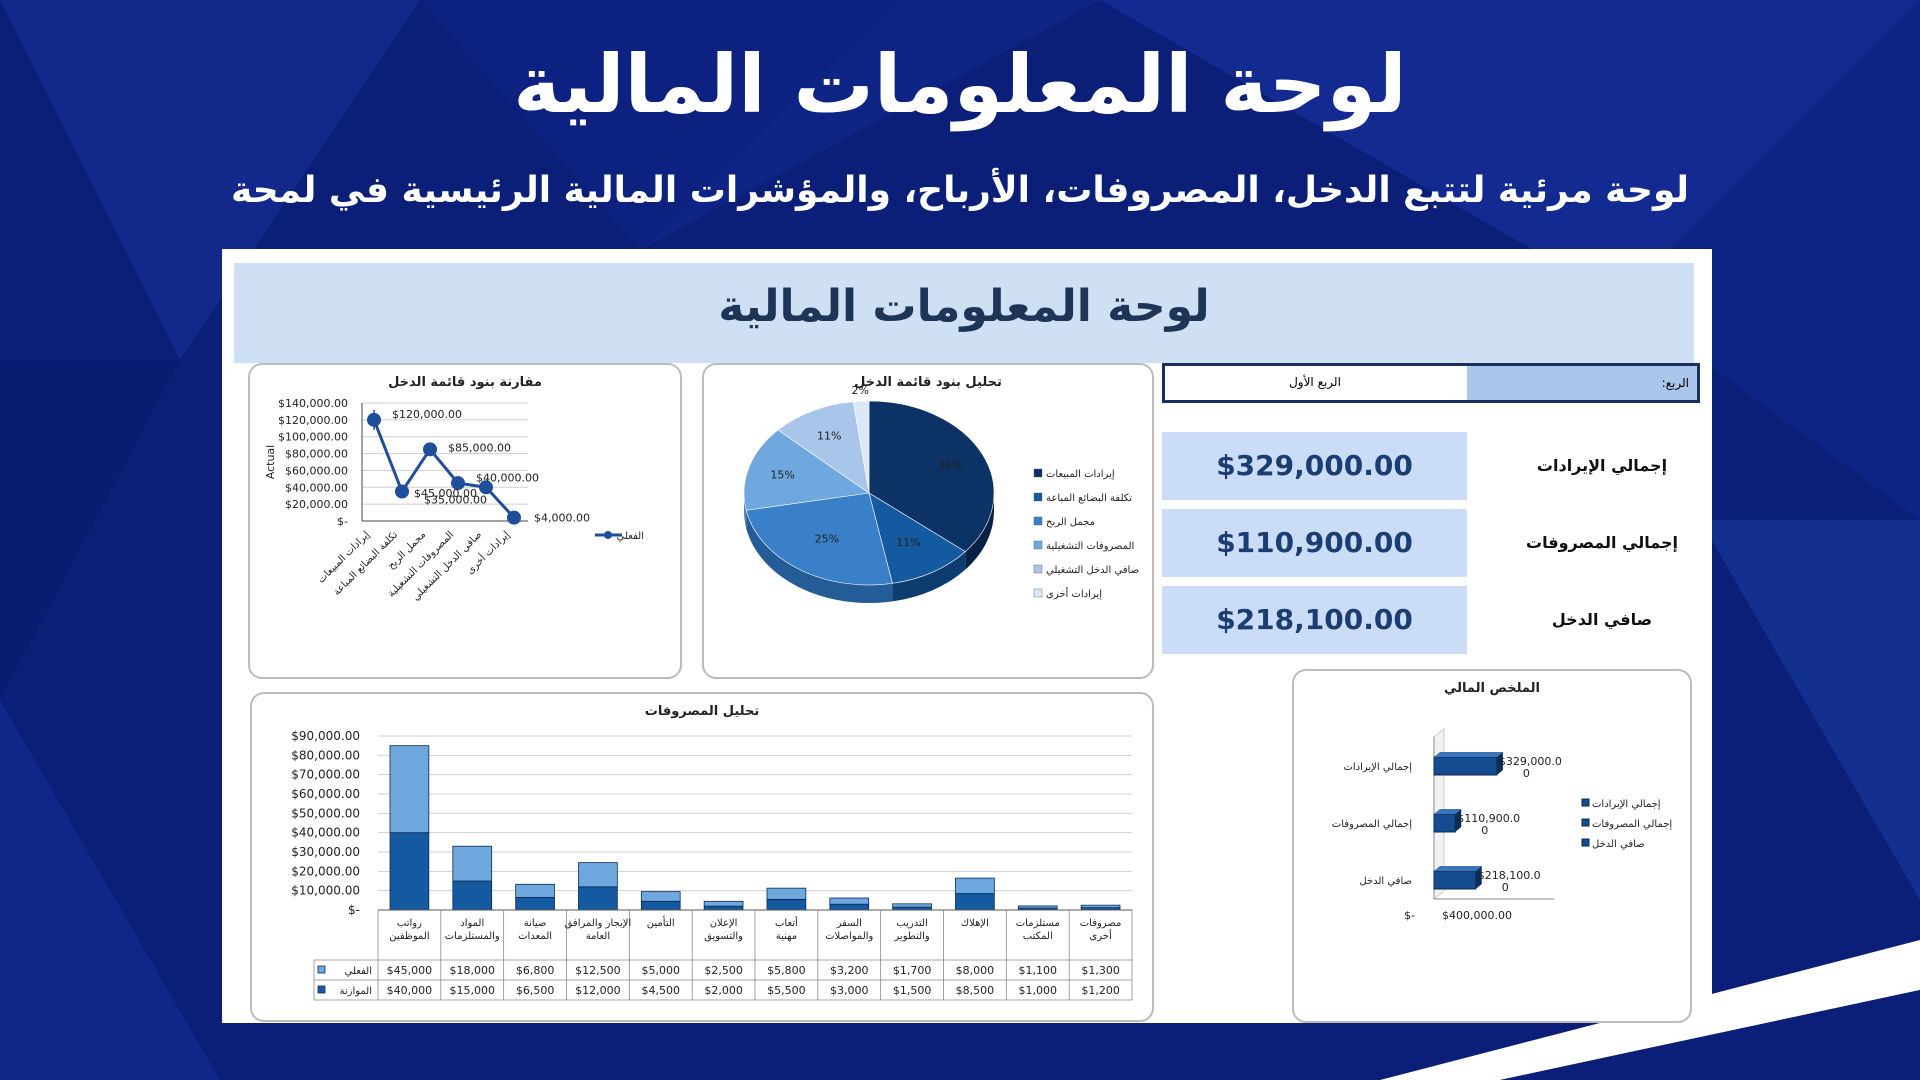  I want to click on summary-xtick-label: $-, so click(1409, 915).